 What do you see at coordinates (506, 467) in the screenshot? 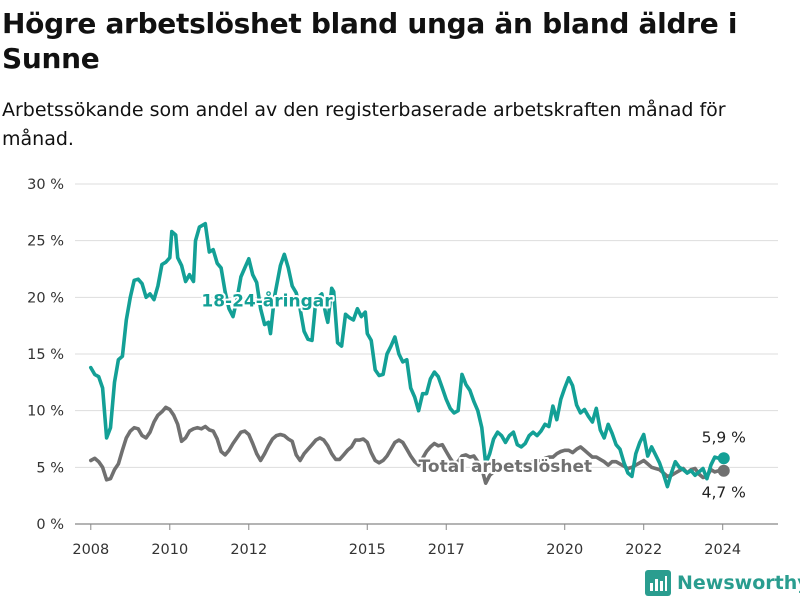
I see `series-label-total: Total arbetslöshet` at bounding box center [506, 467].